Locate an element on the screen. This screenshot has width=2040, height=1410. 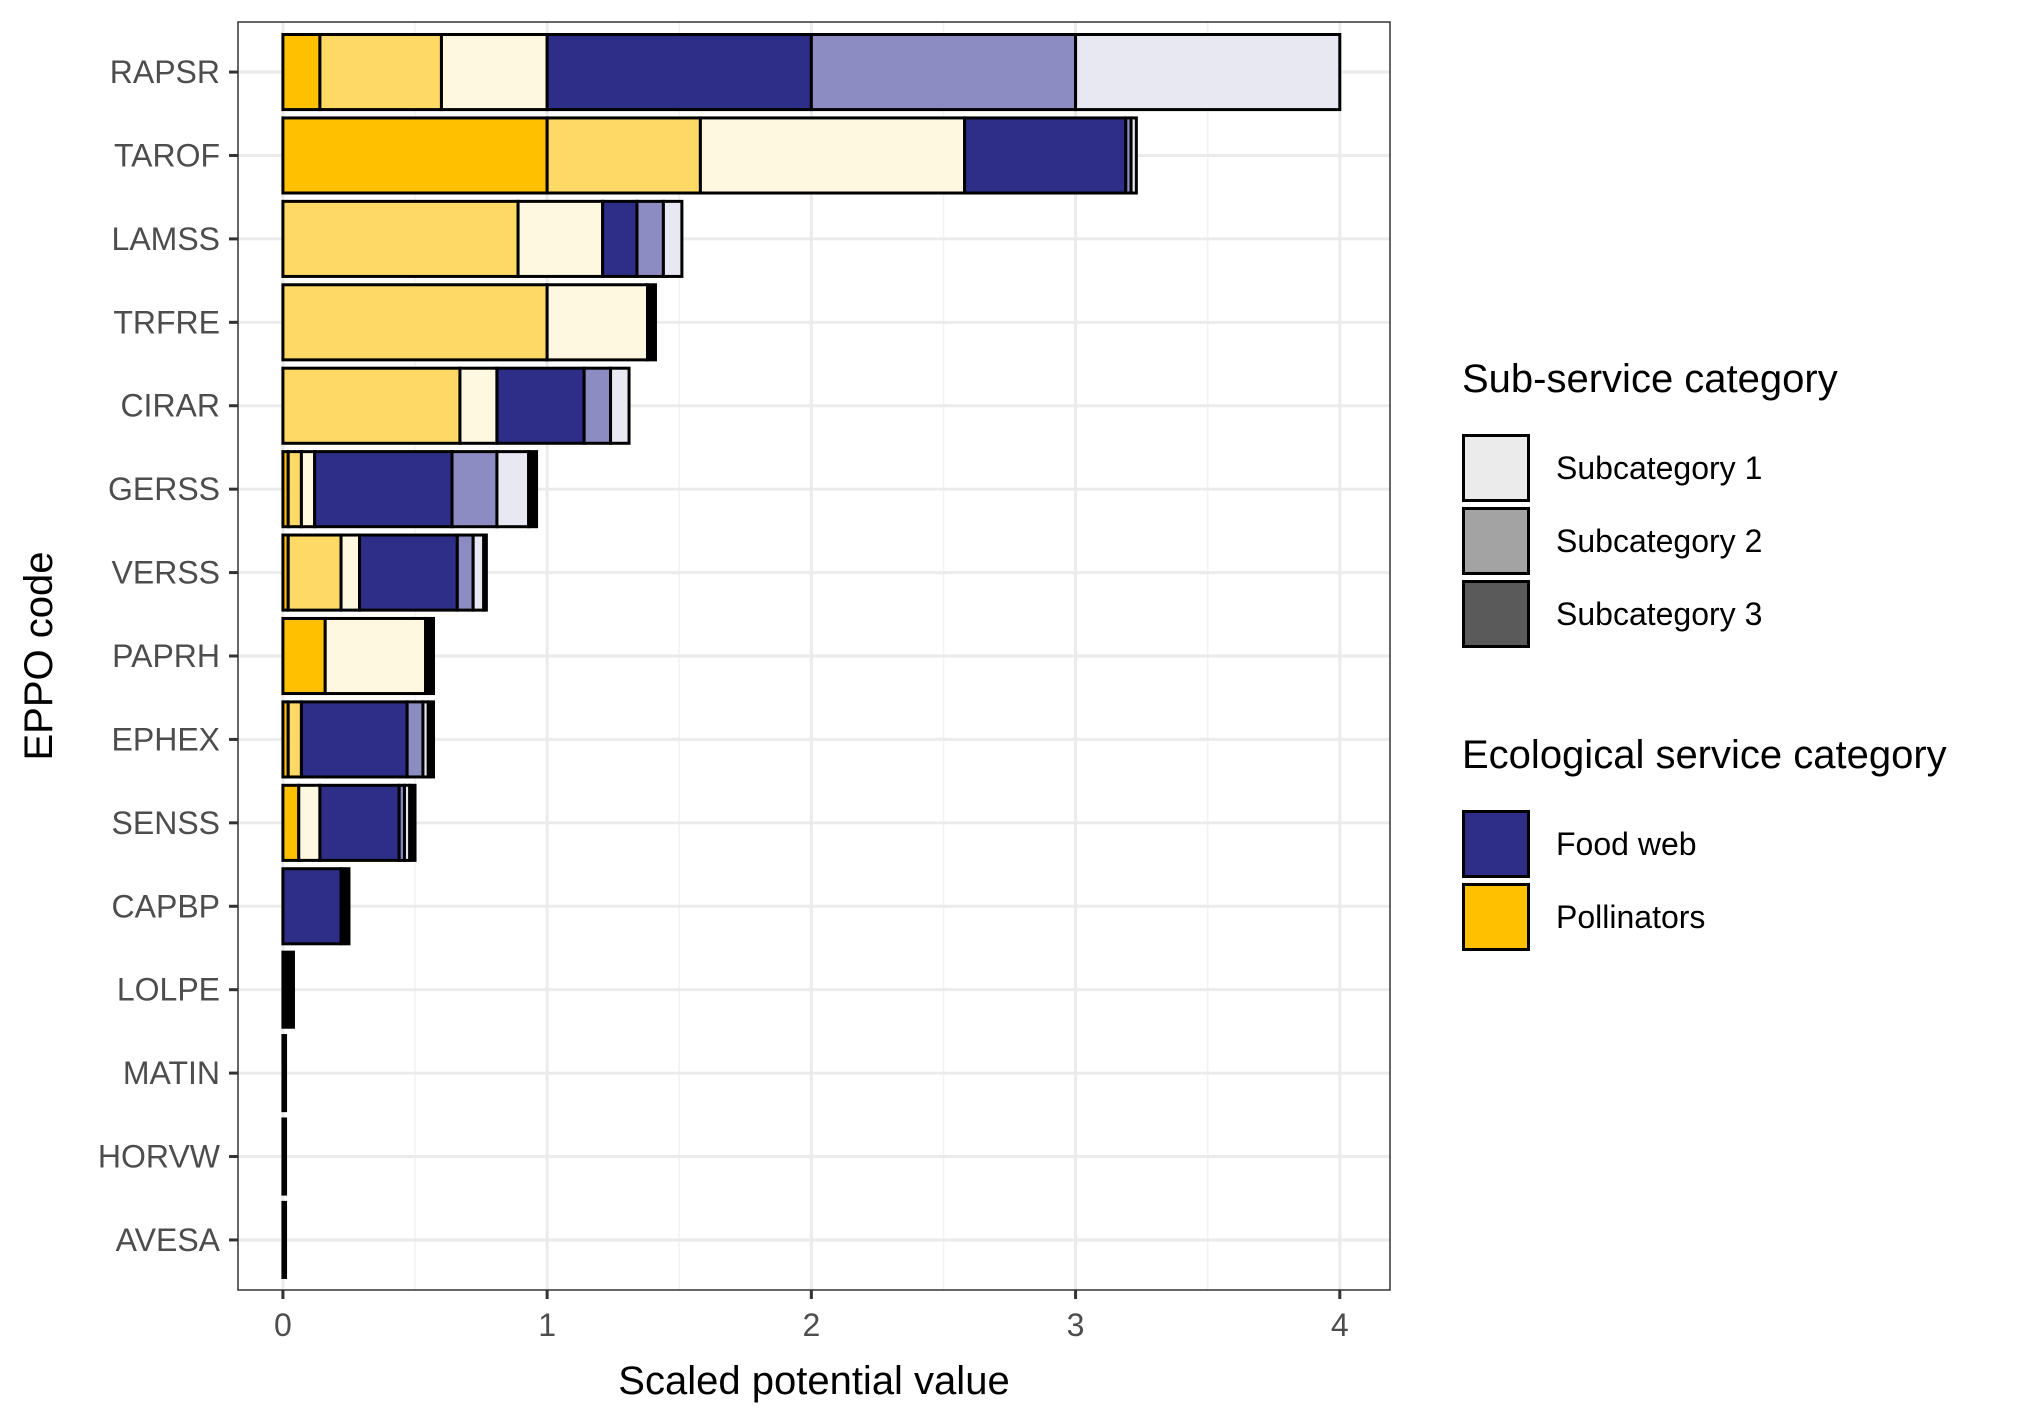
y-tick-label: TAROF is located at coordinates (167, 155).